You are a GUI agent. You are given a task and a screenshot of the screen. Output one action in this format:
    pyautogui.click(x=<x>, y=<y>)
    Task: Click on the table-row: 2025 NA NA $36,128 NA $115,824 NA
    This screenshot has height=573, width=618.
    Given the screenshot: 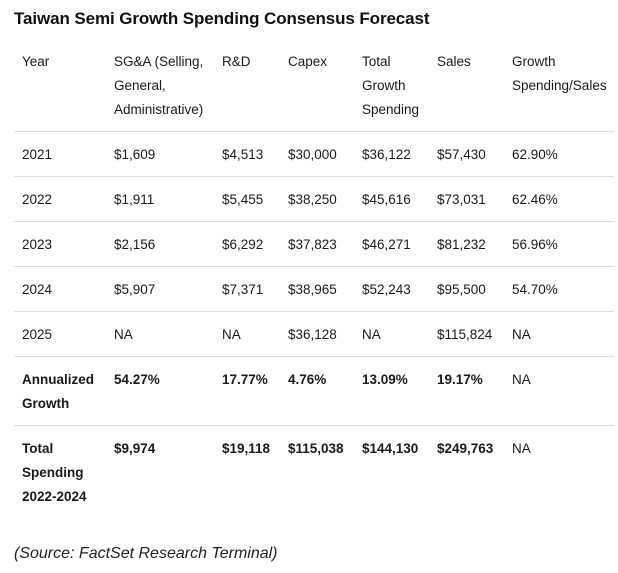 What is the action you would take?
    pyautogui.click(x=314, y=334)
    